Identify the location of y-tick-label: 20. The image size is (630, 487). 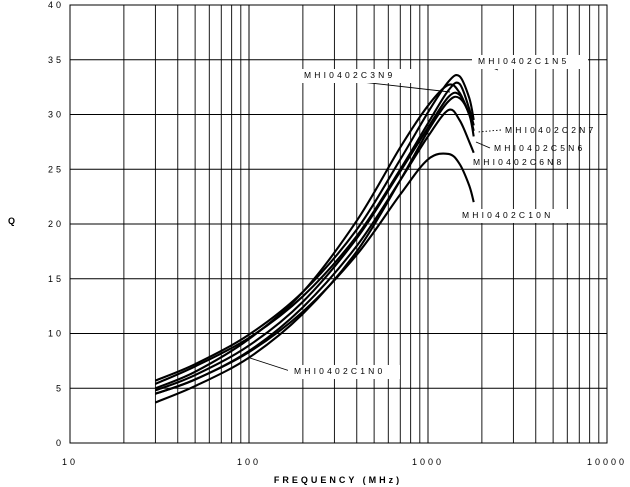
(56, 224).